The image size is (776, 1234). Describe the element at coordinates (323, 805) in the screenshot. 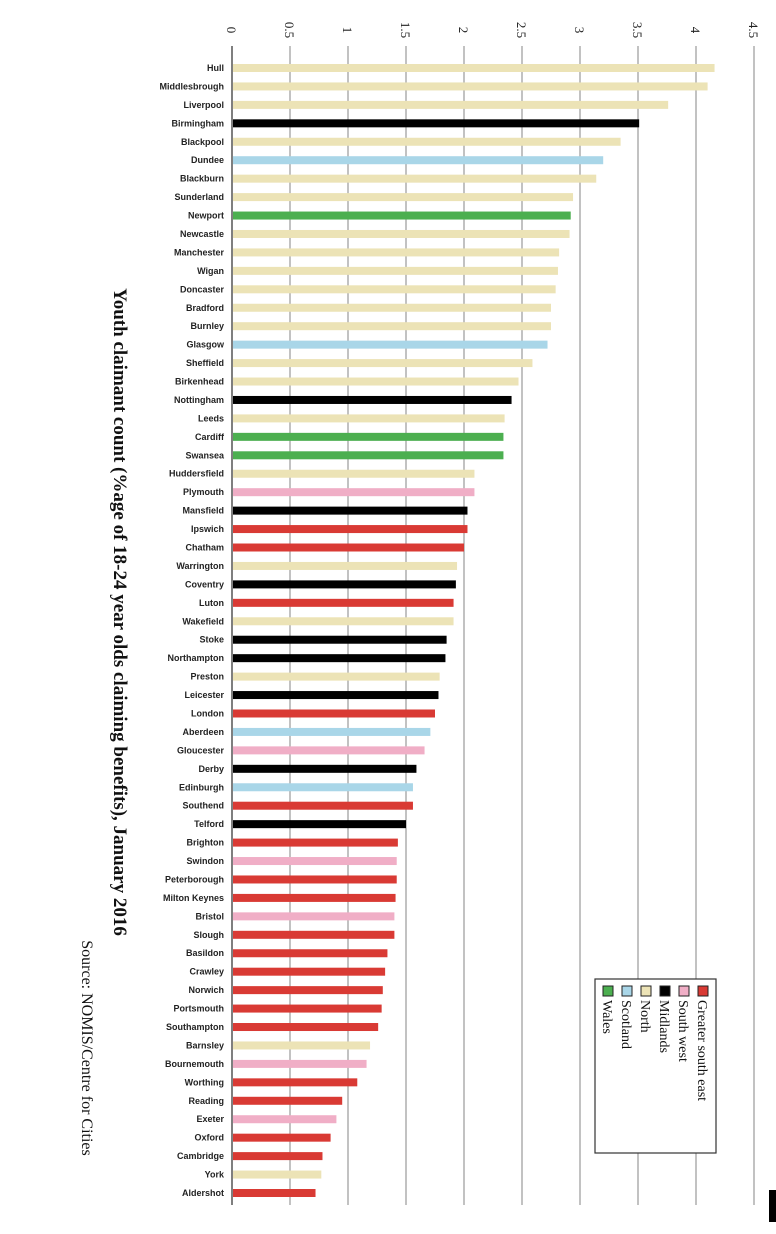

I see `bar-southend` at that location.